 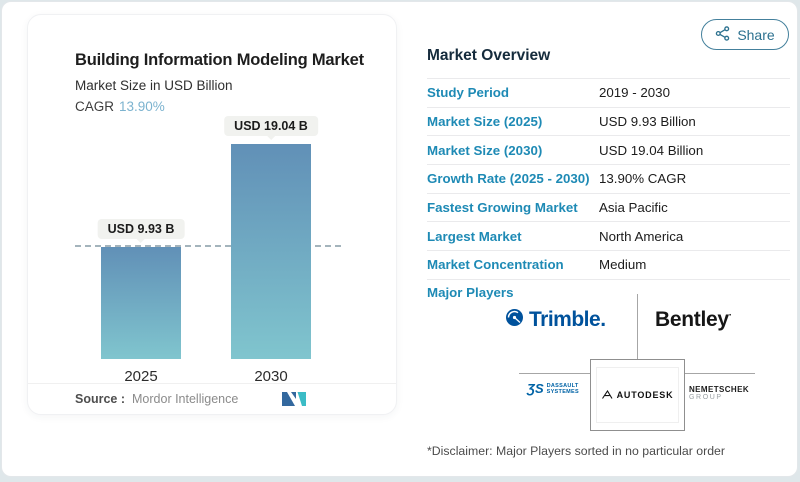 I want to click on source-value: Mordor Intelligence, so click(x=185, y=399).